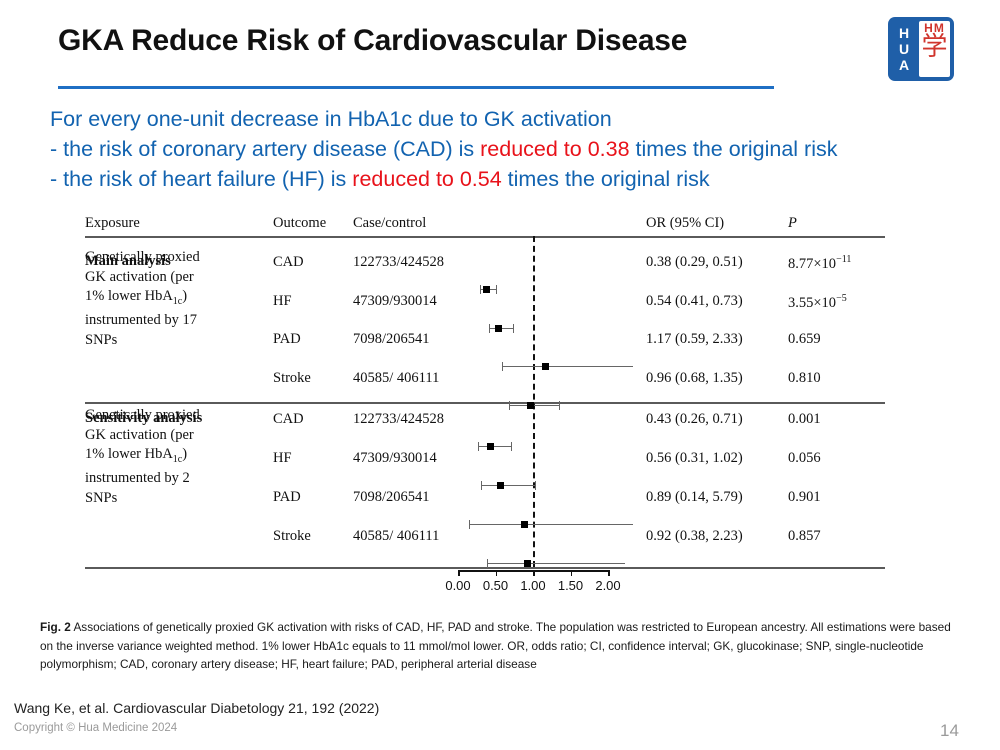  Describe the element at coordinates (287, 497) in the screenshot. I see `table-cell-outcome: PAD` at that location.